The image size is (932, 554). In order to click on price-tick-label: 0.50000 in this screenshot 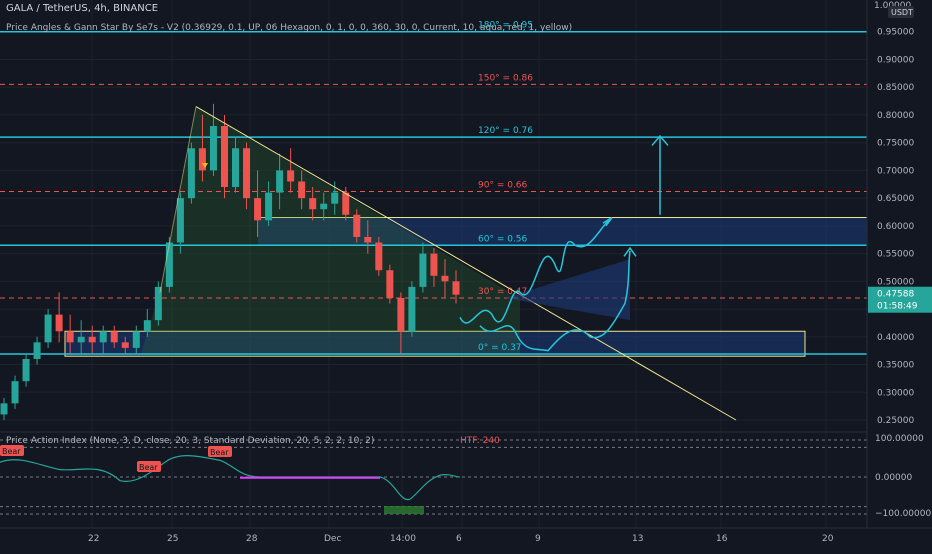, I will do `click(895, 282)`.